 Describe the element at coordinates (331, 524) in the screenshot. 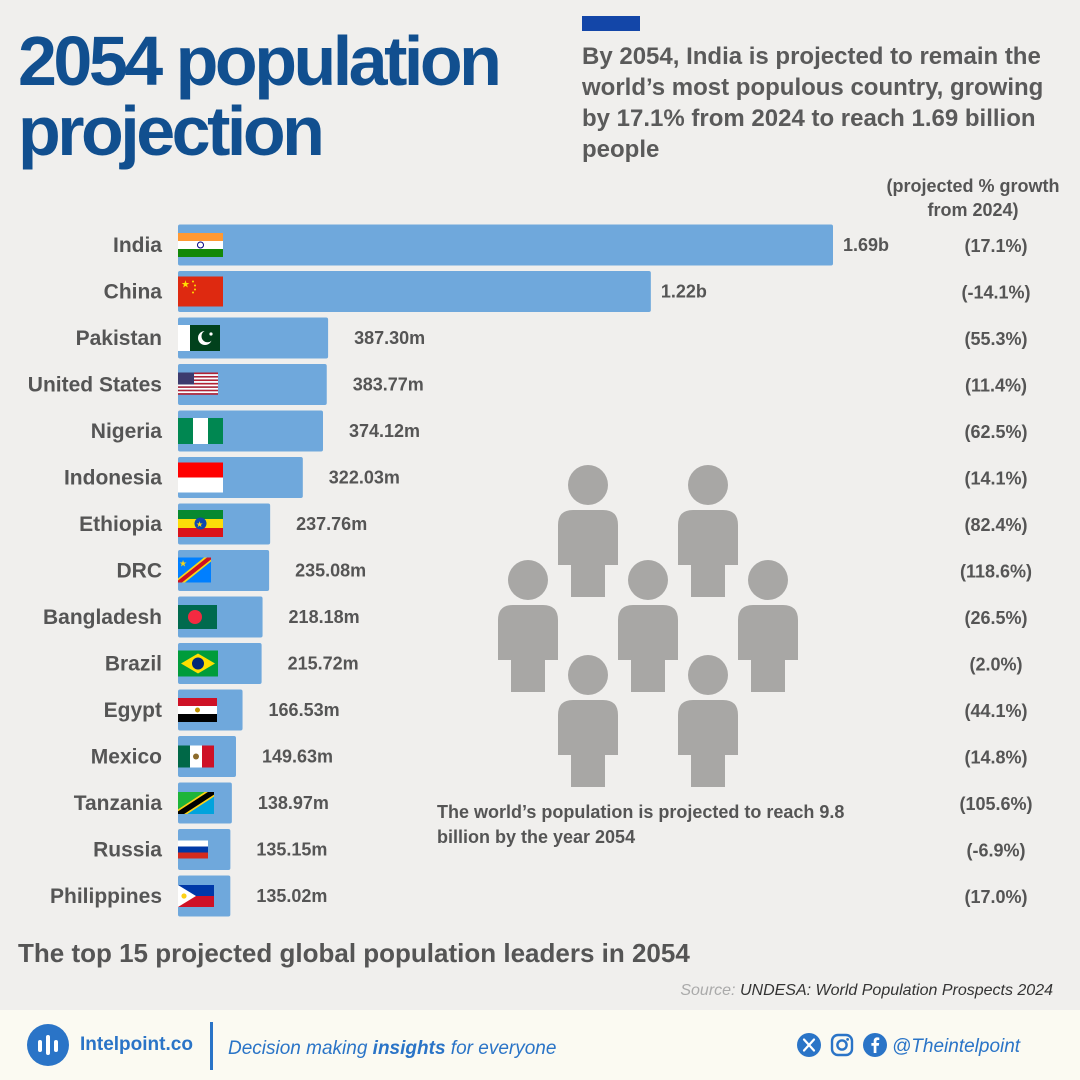

I see `value-label: 237.76m` at that location.